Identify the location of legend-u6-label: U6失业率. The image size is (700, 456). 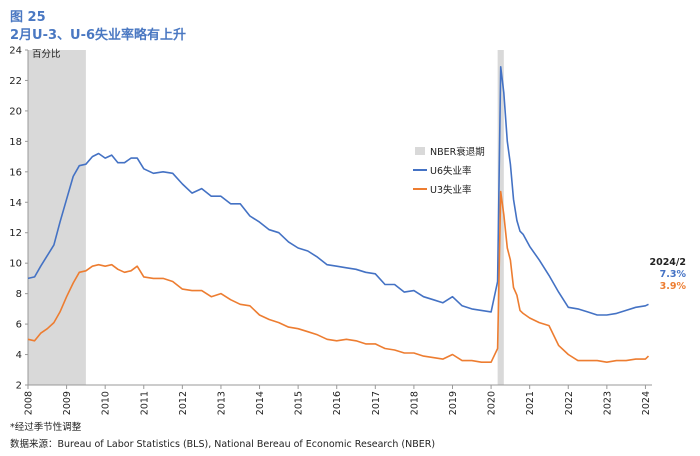
(451, 171).